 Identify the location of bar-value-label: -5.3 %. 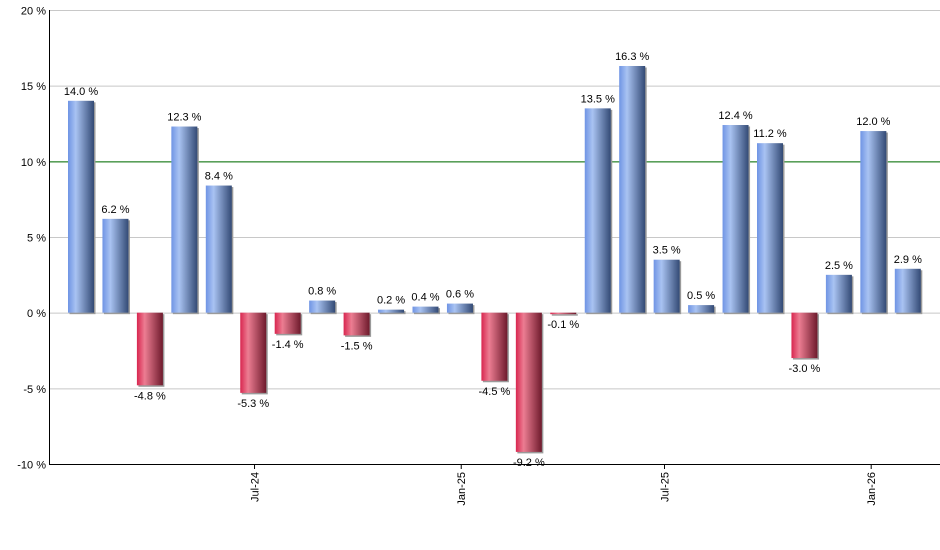
(253, 404).